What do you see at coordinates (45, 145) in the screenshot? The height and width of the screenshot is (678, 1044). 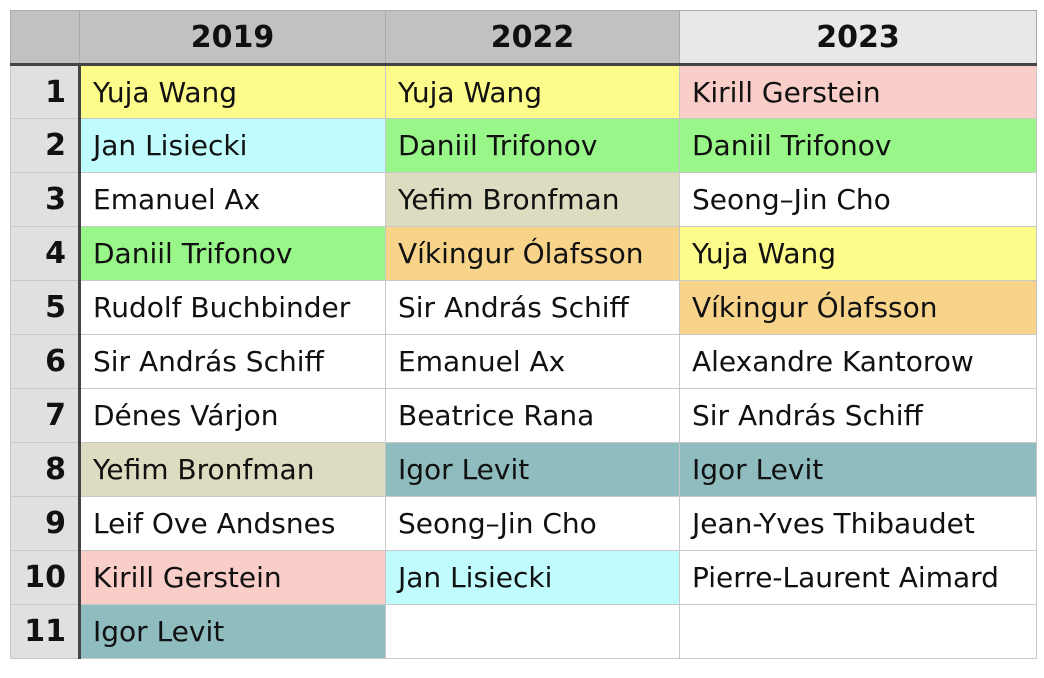 I see `row-header: 2` at bounding box center [45, 145].